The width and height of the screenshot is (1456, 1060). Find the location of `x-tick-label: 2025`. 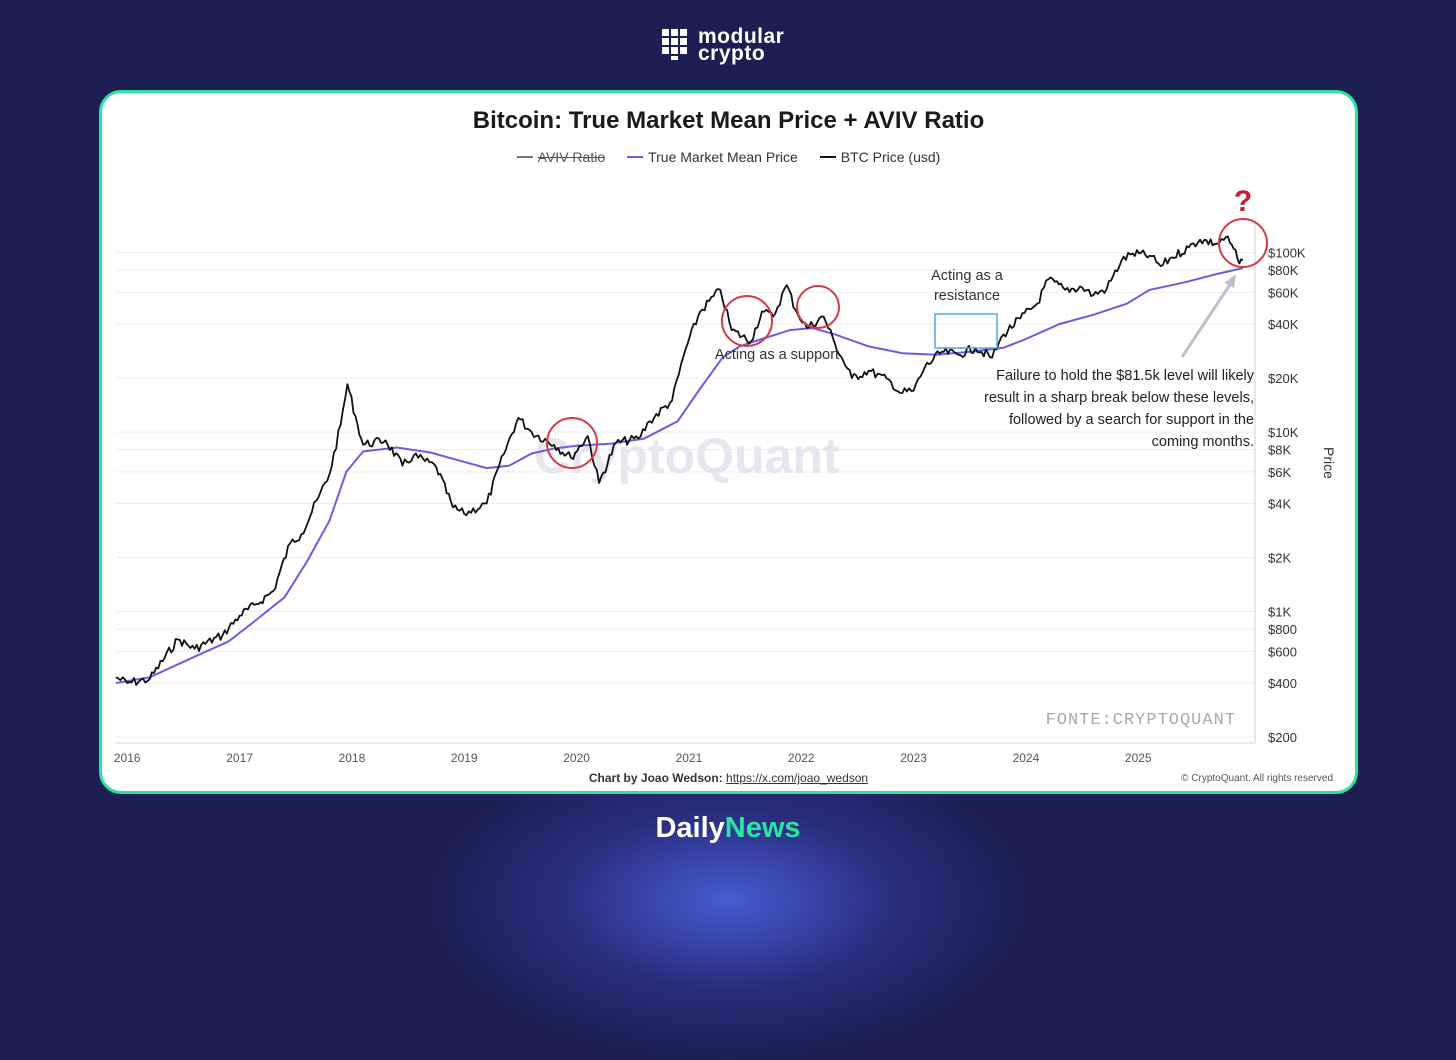

x-tick-label: 2025 is located at coordinates (1138, 758).